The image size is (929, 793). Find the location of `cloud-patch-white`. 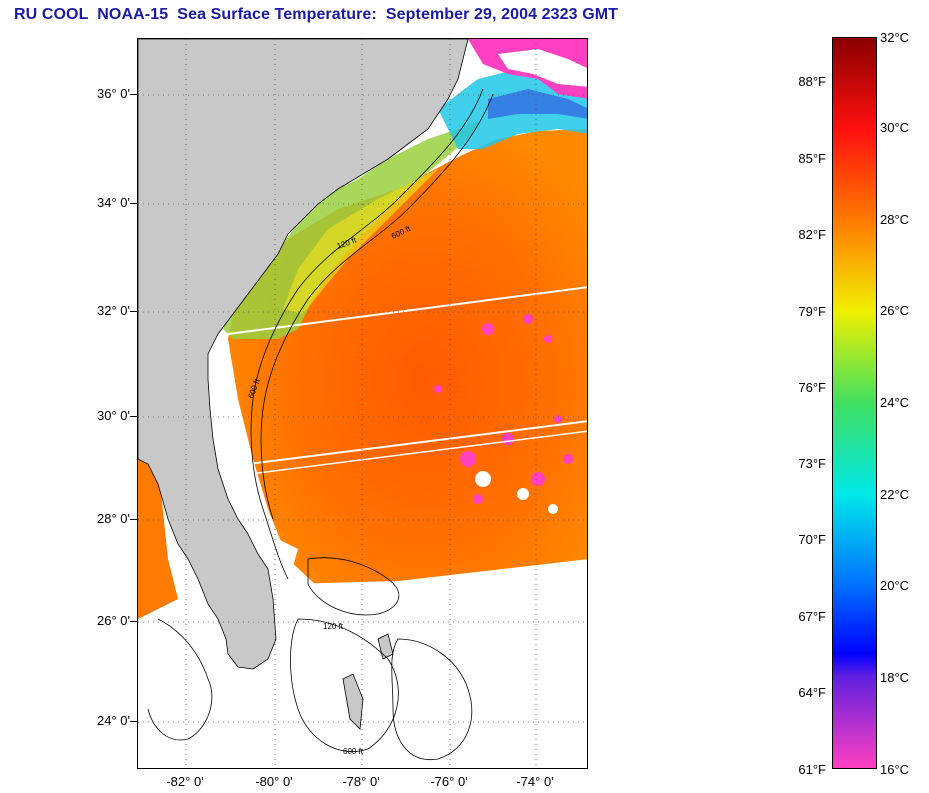

cloud-patch-white is located at coordinates (542, 68).